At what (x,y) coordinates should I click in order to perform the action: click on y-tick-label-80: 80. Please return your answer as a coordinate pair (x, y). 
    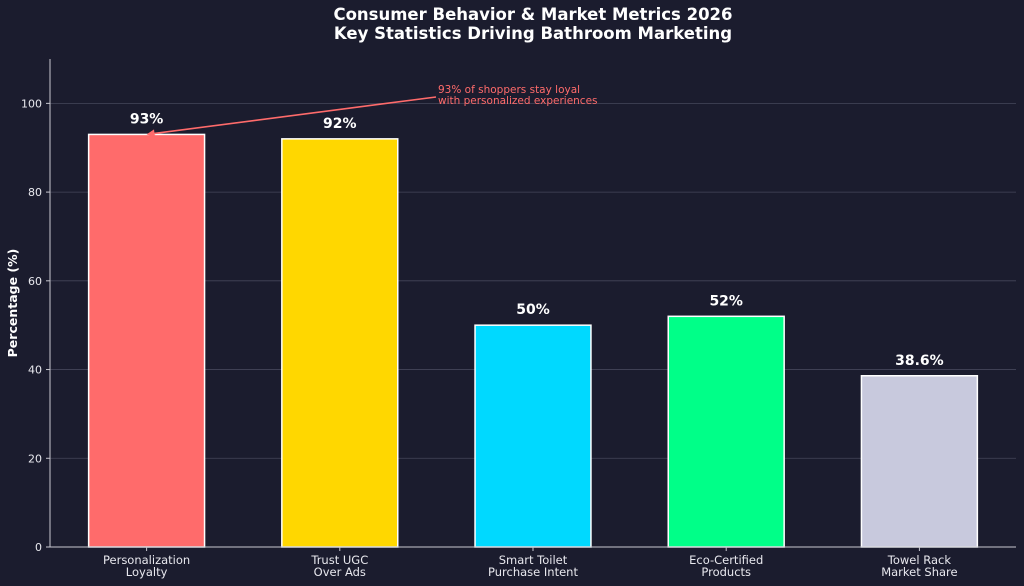
    Looking at the image, I should click on (35, 192).